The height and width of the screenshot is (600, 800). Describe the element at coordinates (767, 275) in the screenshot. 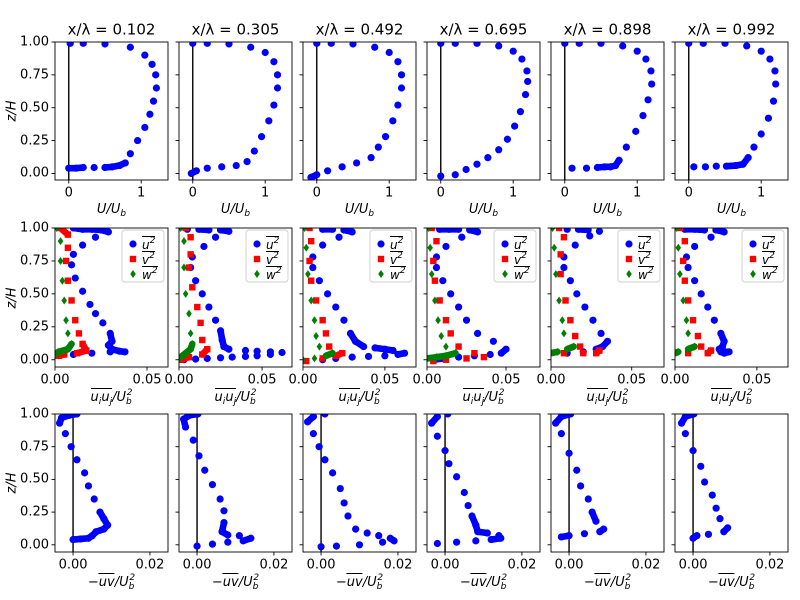

I see `label-part: w` at that location.